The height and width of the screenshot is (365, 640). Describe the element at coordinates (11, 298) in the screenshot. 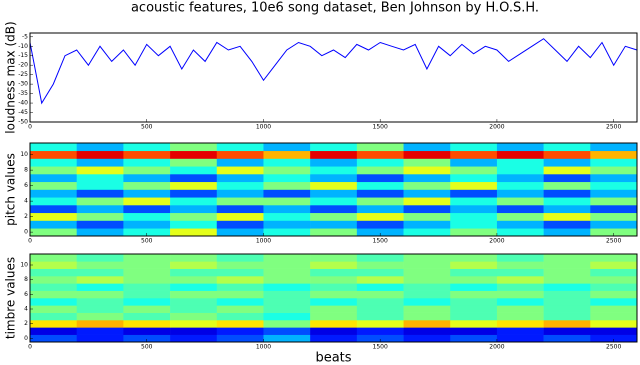

I see `y-axis-label: timbre values` at that location.